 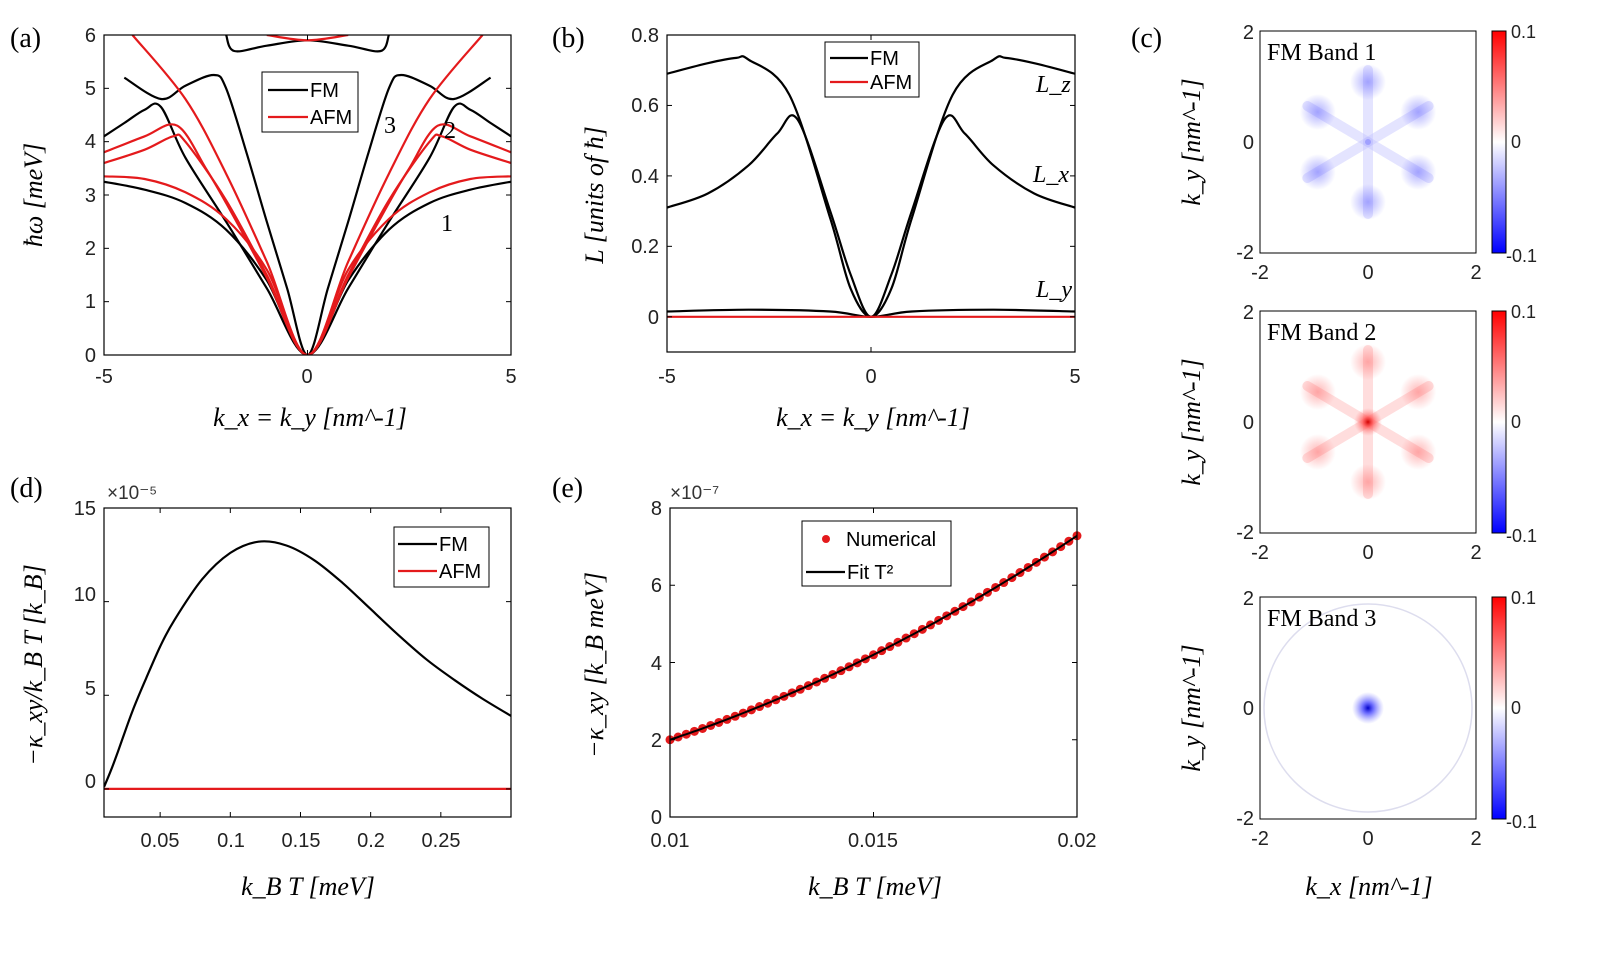 I want to click on b-ylabel: L [units of ħ], so click(x=594, y=195).